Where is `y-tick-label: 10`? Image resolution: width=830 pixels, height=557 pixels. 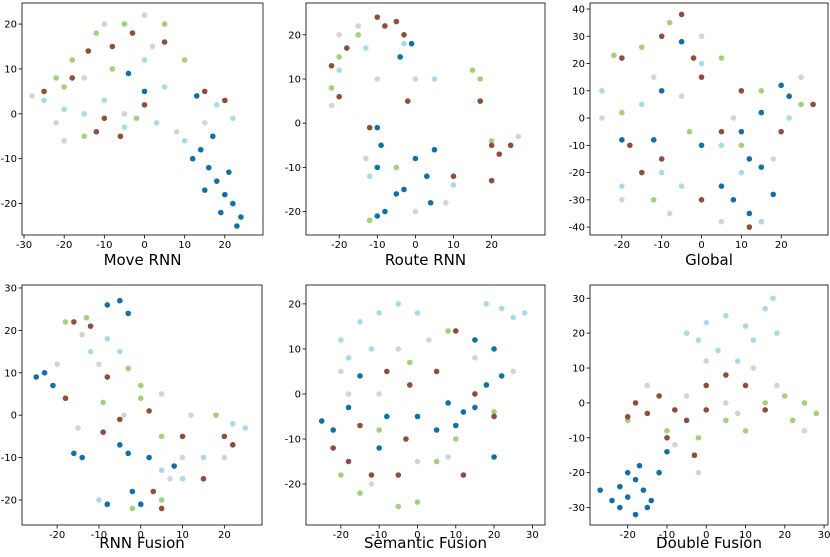 y-tick-label: 10 is located at coordinates (578, 91).